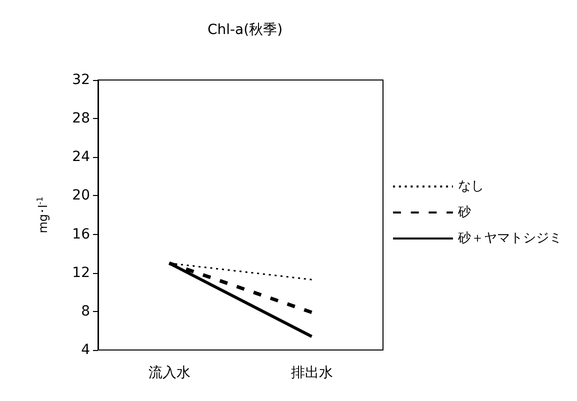  What do you see at coordinates (43, 215) in the screenshot?
I see `y-axis-title: mg･l-1` at bounding box center [43, 215].